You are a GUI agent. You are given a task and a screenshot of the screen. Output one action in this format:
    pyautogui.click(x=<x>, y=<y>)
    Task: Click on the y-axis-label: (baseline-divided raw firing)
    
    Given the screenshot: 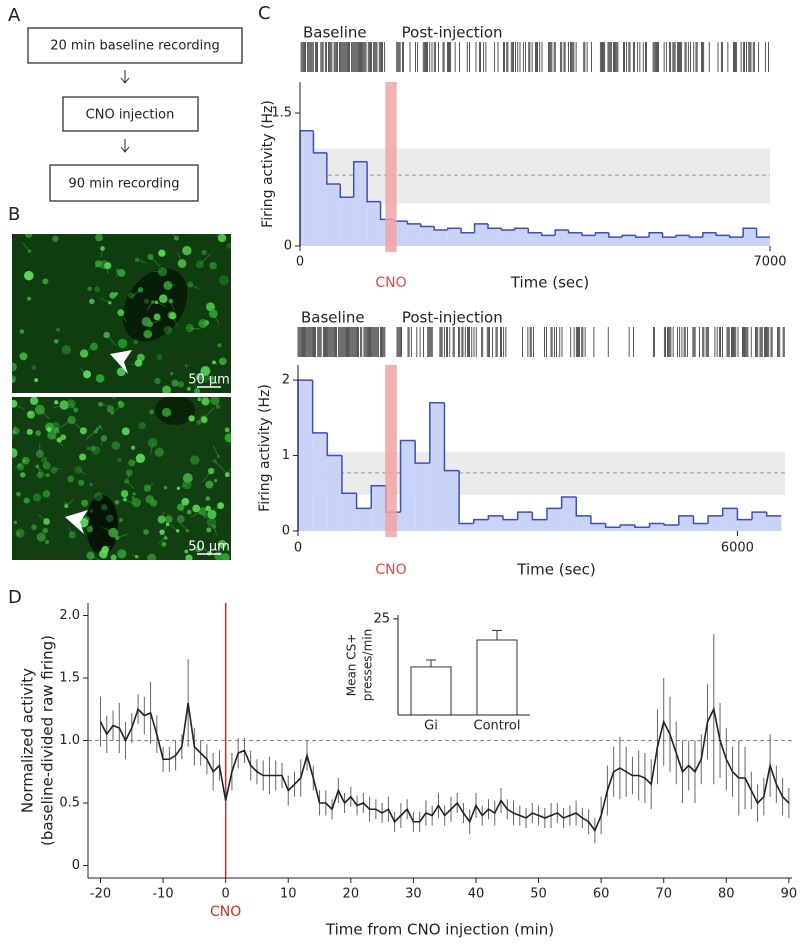 What is the action you would take?
    pyautogui.click(x=48, y=740)
    